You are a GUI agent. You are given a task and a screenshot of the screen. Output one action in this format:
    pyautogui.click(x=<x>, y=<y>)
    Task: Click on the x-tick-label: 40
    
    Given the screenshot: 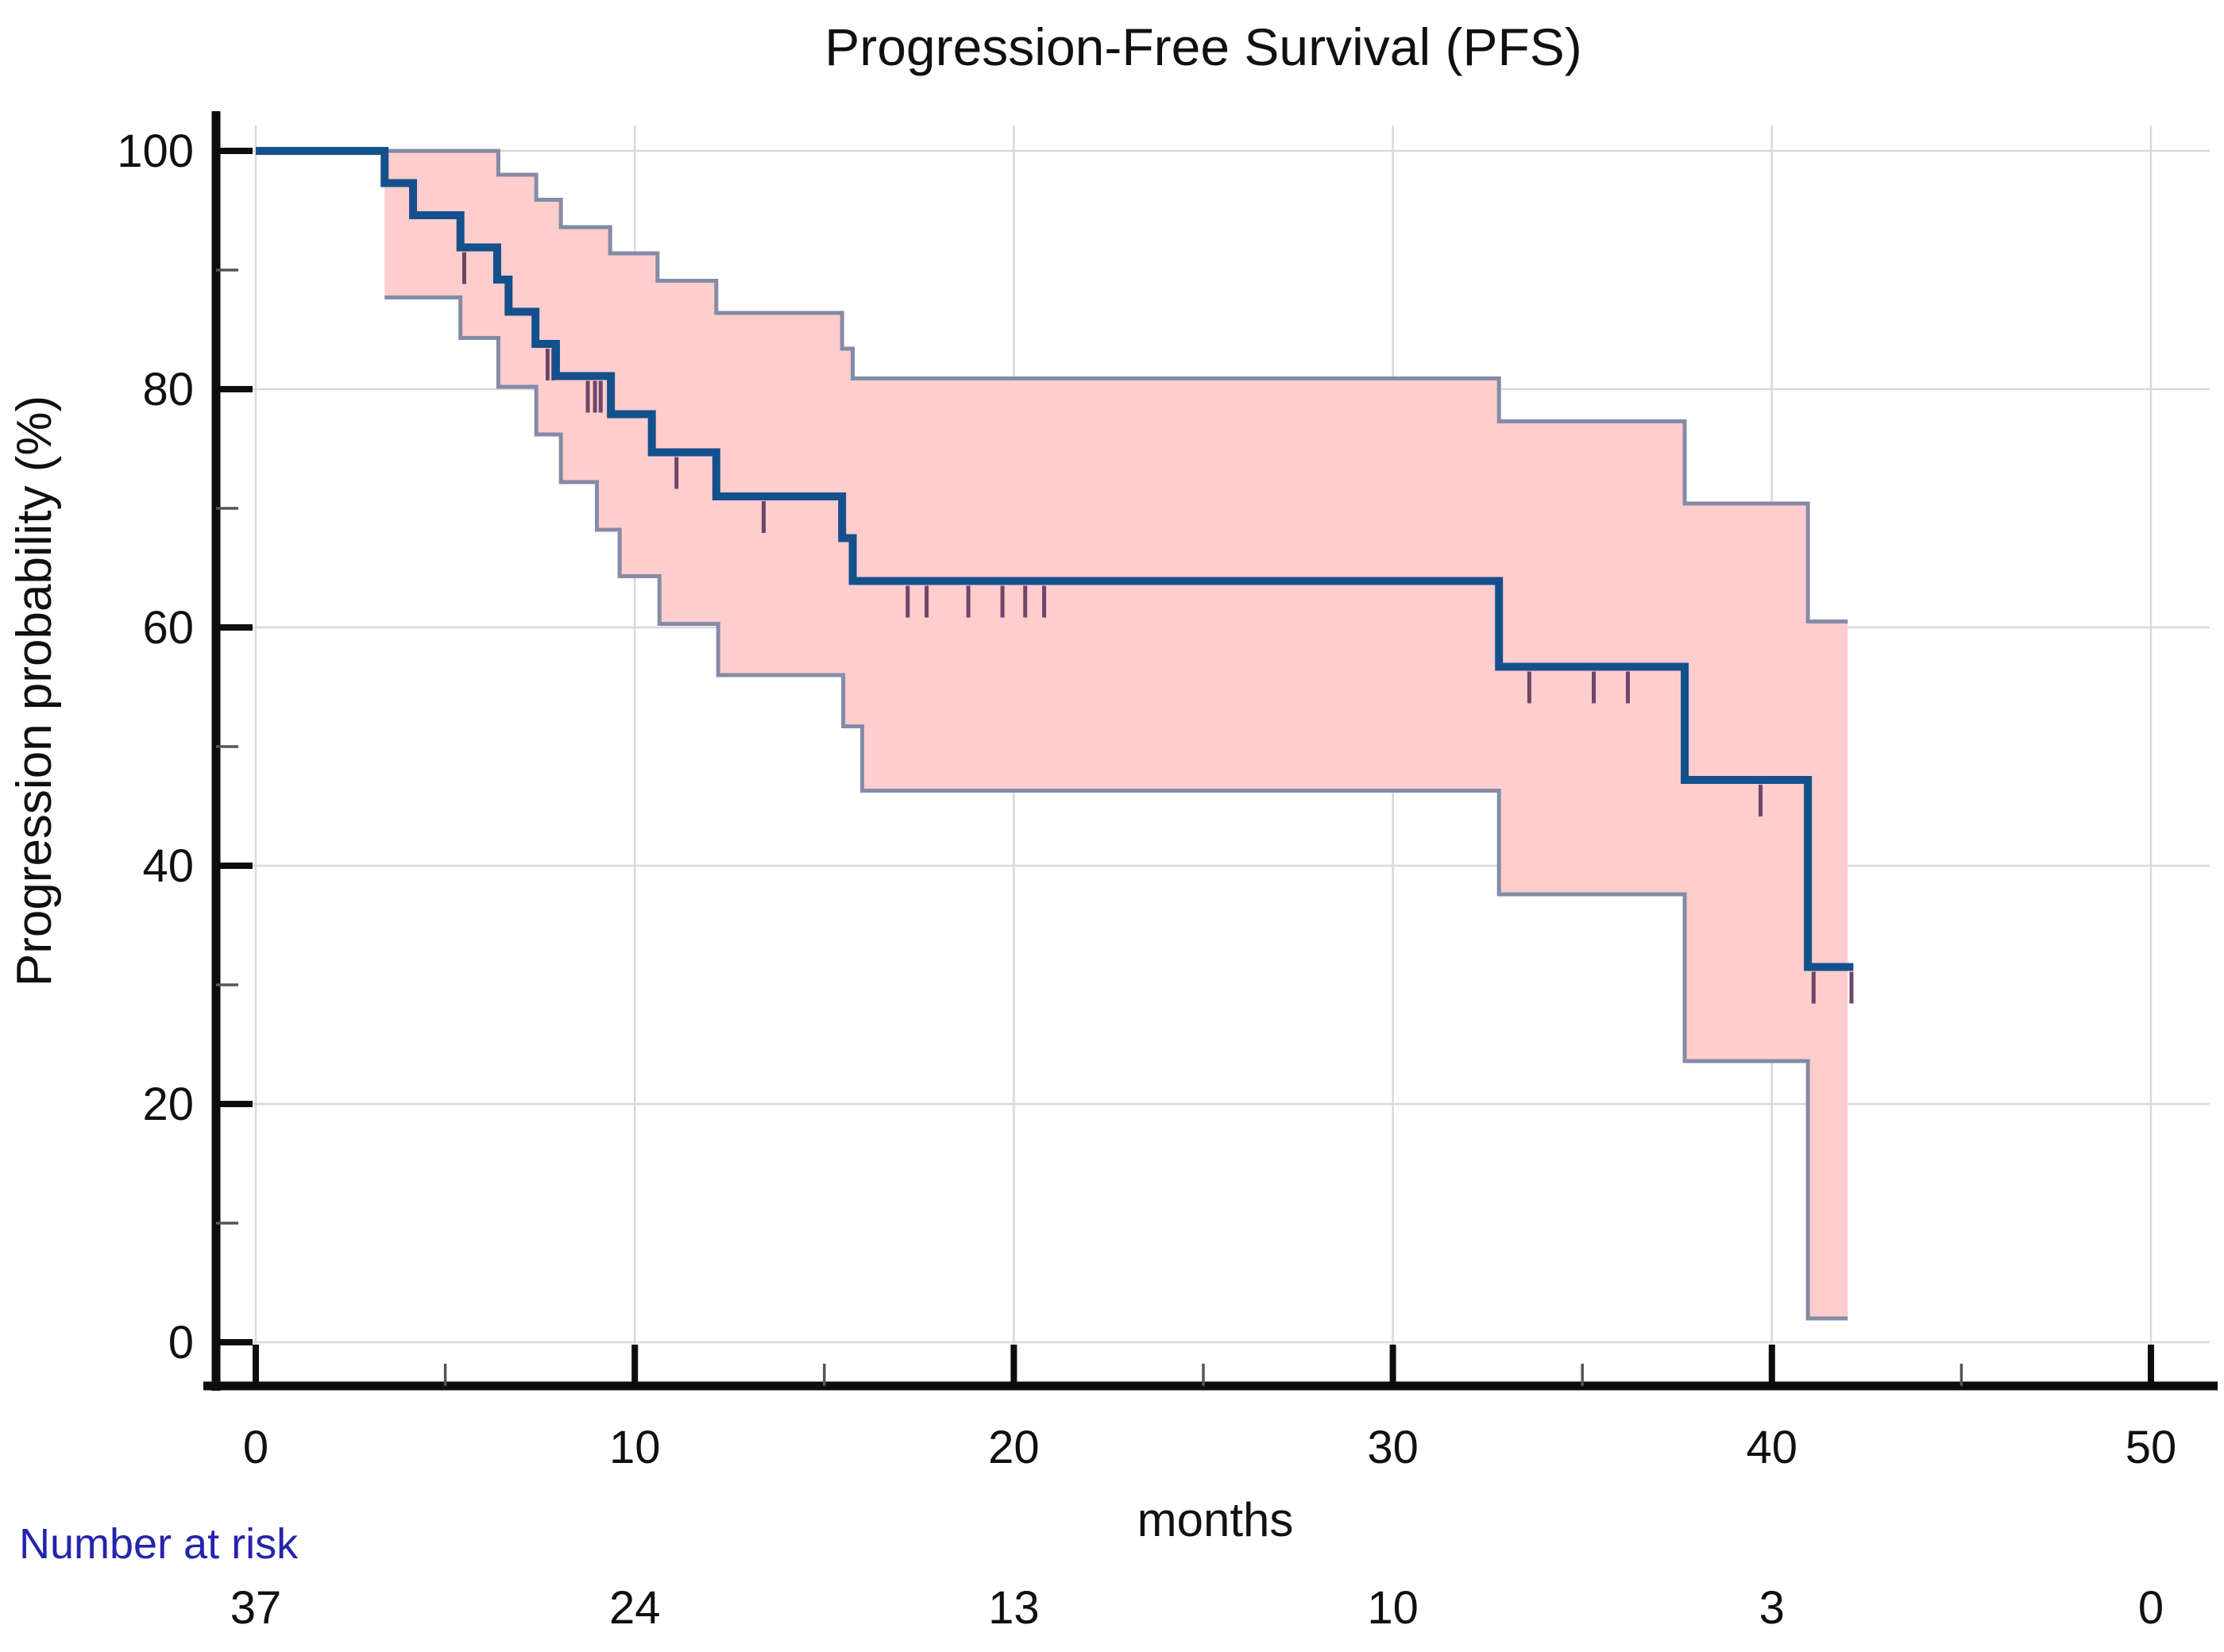 What is the action you would take?
    pyautogui.click(x=1772, y=1447)
    